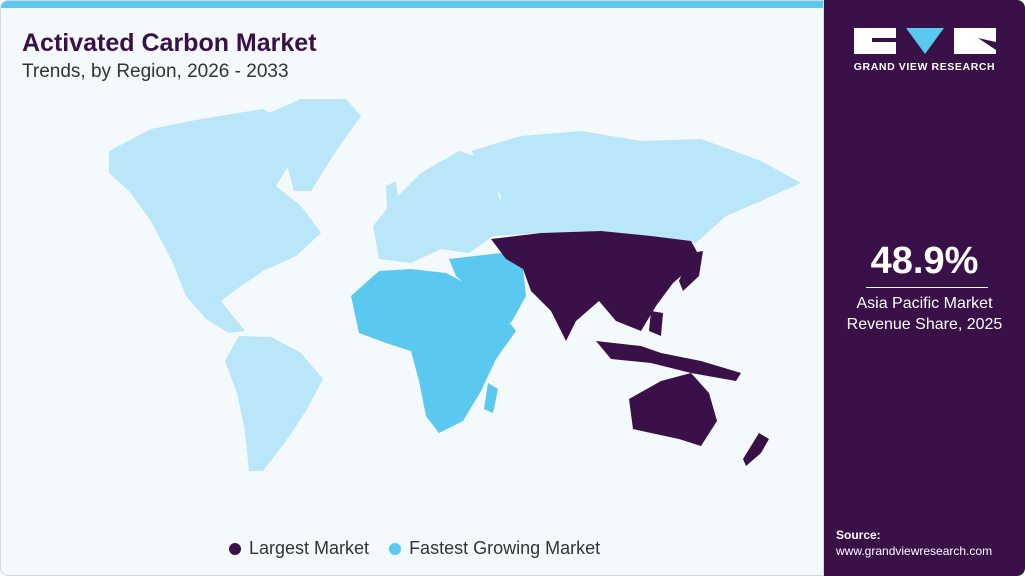 This screenshot has width=1025, height=576. Describe the element at coordinates (673, 409) in the screenshot. I see `region-australia` at that location.